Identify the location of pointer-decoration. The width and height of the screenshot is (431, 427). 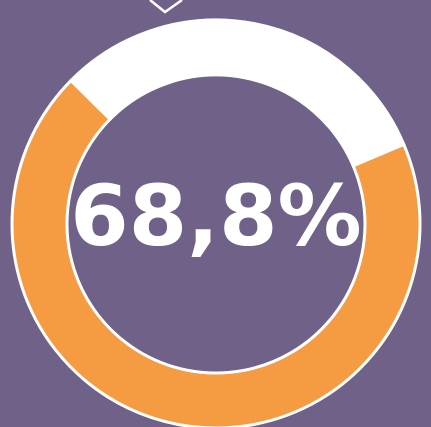
(166, 7).